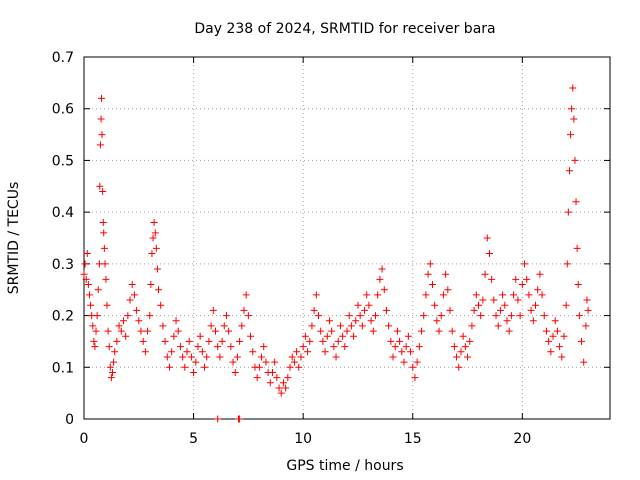  I want to click on x-tick-label: 15, so click(413, 439).